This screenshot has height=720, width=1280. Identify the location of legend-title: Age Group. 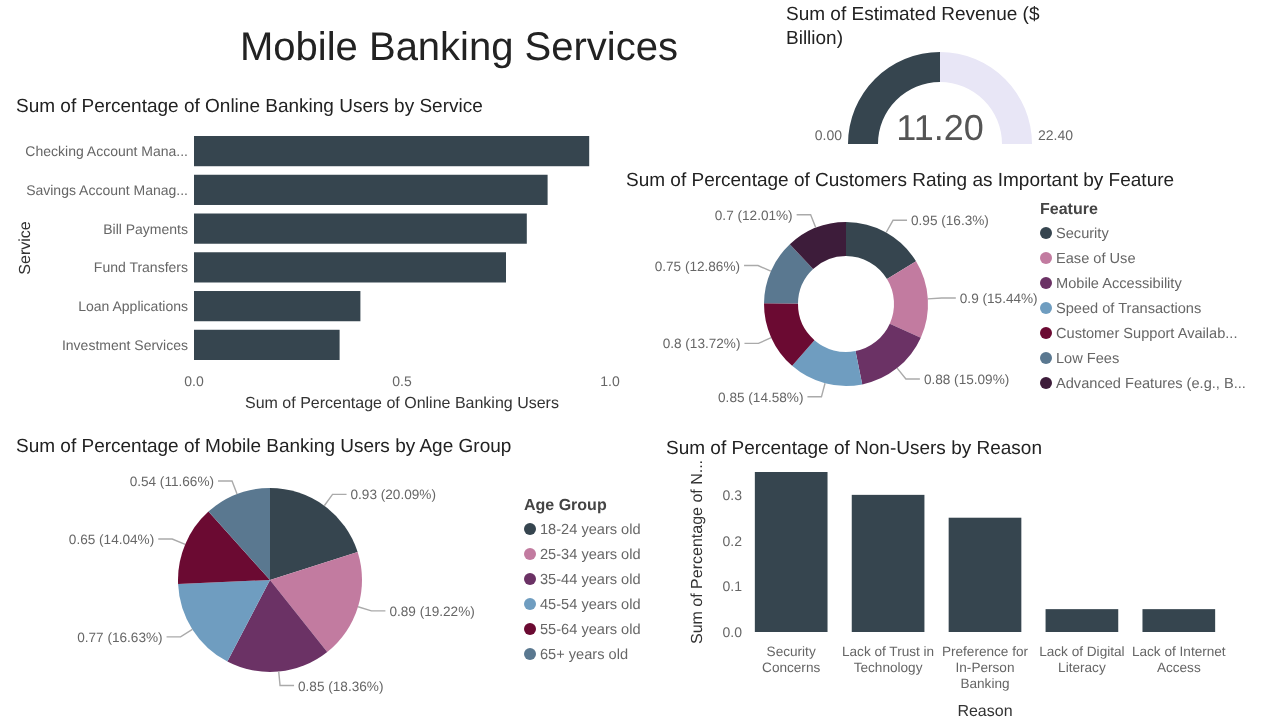
(565, 505).